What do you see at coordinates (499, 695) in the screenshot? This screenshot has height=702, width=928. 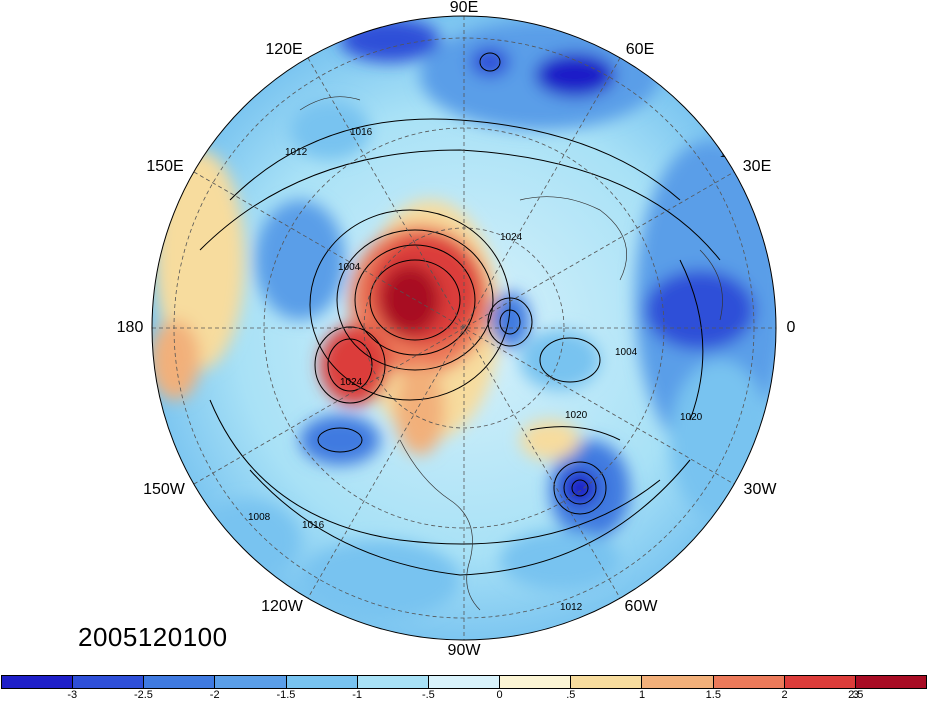 I see `colorbar-tick-label: 0` at bounding box center [499, 695].